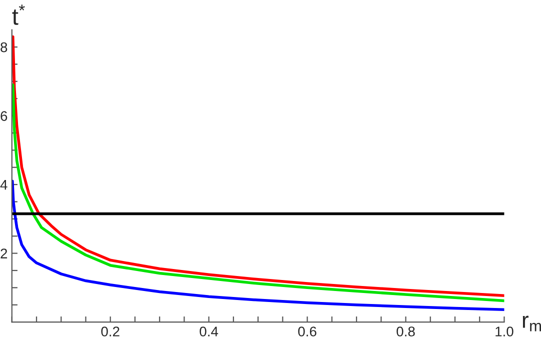 This screenshot has height=339, width=541. What do you see at coordinates (18, 14) in the screenshot?
I see `y-axis-title: t$^{*}$` at bounding box center [18, 14].